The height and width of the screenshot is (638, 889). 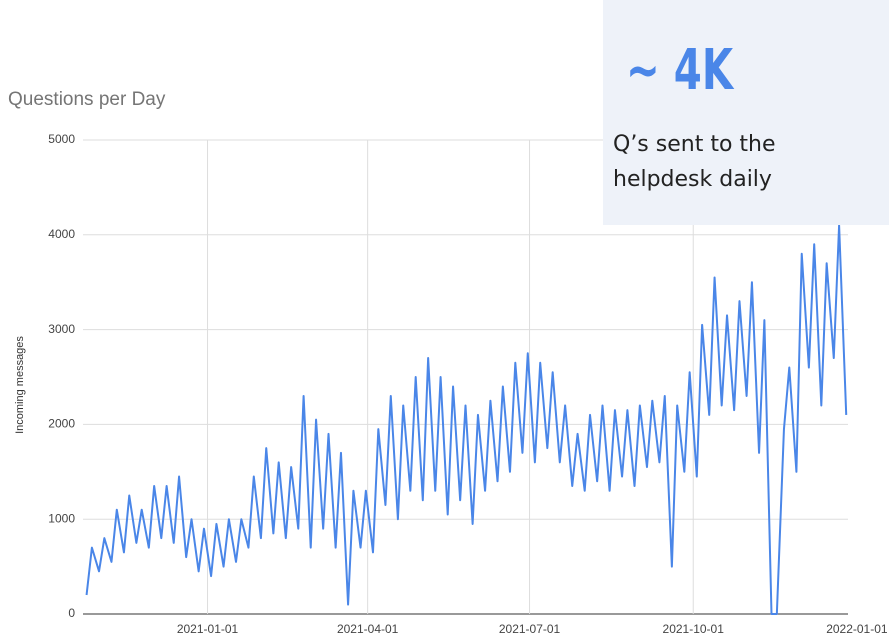 What do you see at coordinates (368, 629) in the screenshot?
I see `x-tick-label: 2021-04-01` at bounding box center [368, 629].